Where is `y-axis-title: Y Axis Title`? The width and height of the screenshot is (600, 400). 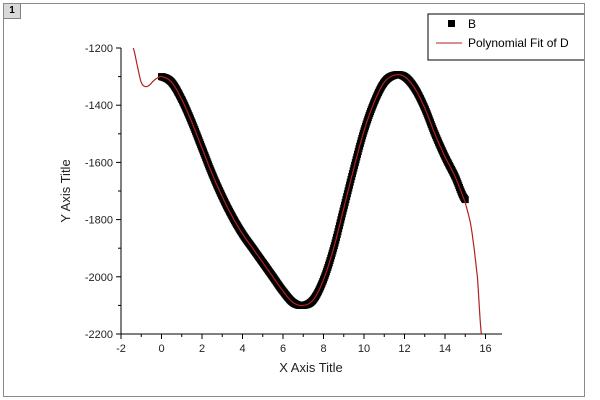
y-axis-title: Y Axis Title is located at coordinates (65, 190).